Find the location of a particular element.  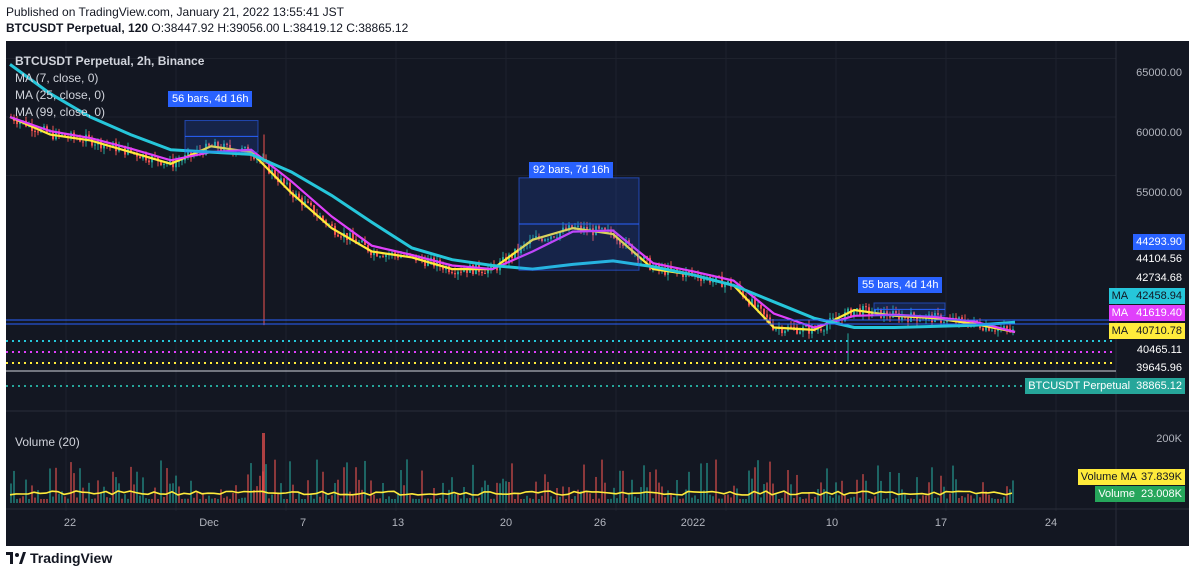

legend-ma99: MA (99, close, 0) is located at coordinates (60, 112).